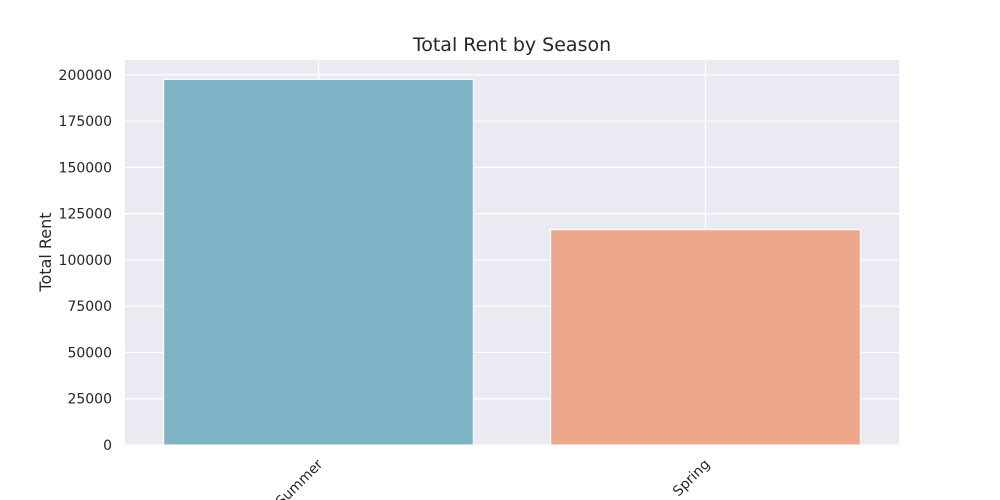  I want to click on y-tick-label: 75000, so click(89, 307).